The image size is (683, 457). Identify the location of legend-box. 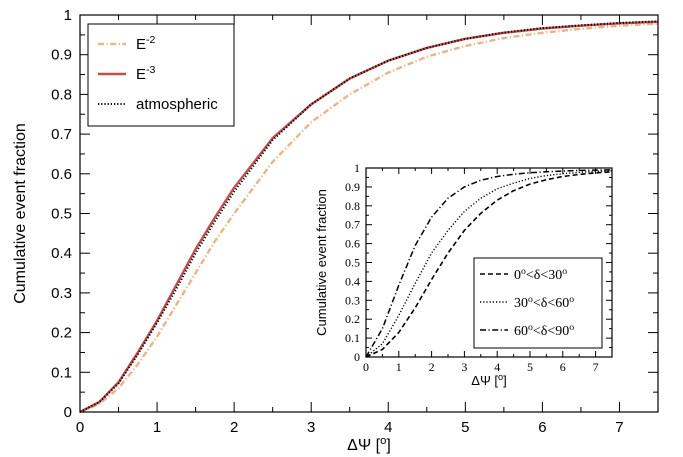
(538, 303).